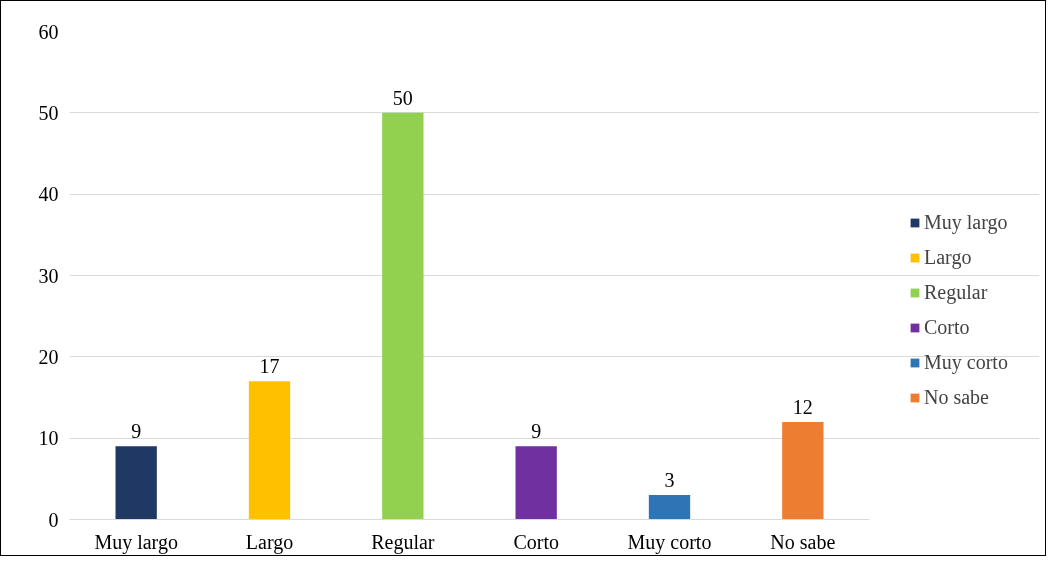 Image resolution: width=1050 pixels, height=575 pixels. Describe the element at coordinates (136, 542) in the screenshot. I see `x-tick-label: Muy largo` at that location.